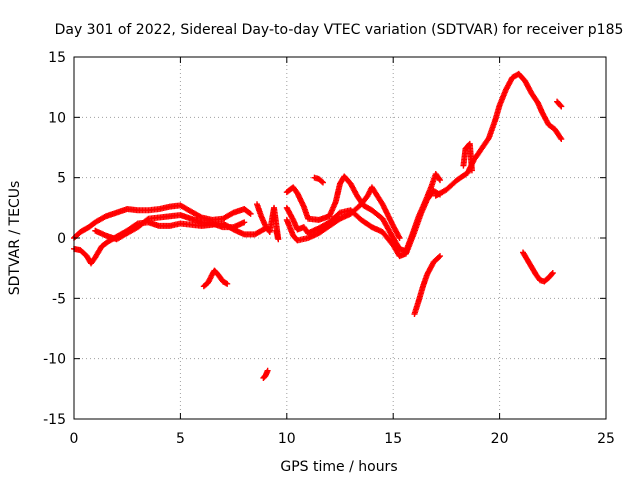  I want to click on series-late-dip-21-22h, so click(538, 267).